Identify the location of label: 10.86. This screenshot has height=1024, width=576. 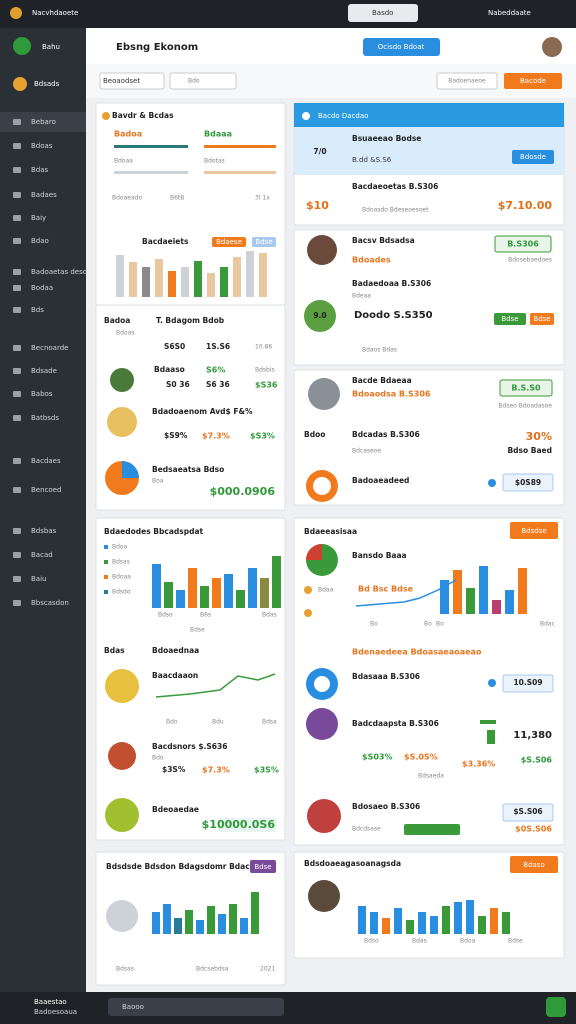
(263, 347).